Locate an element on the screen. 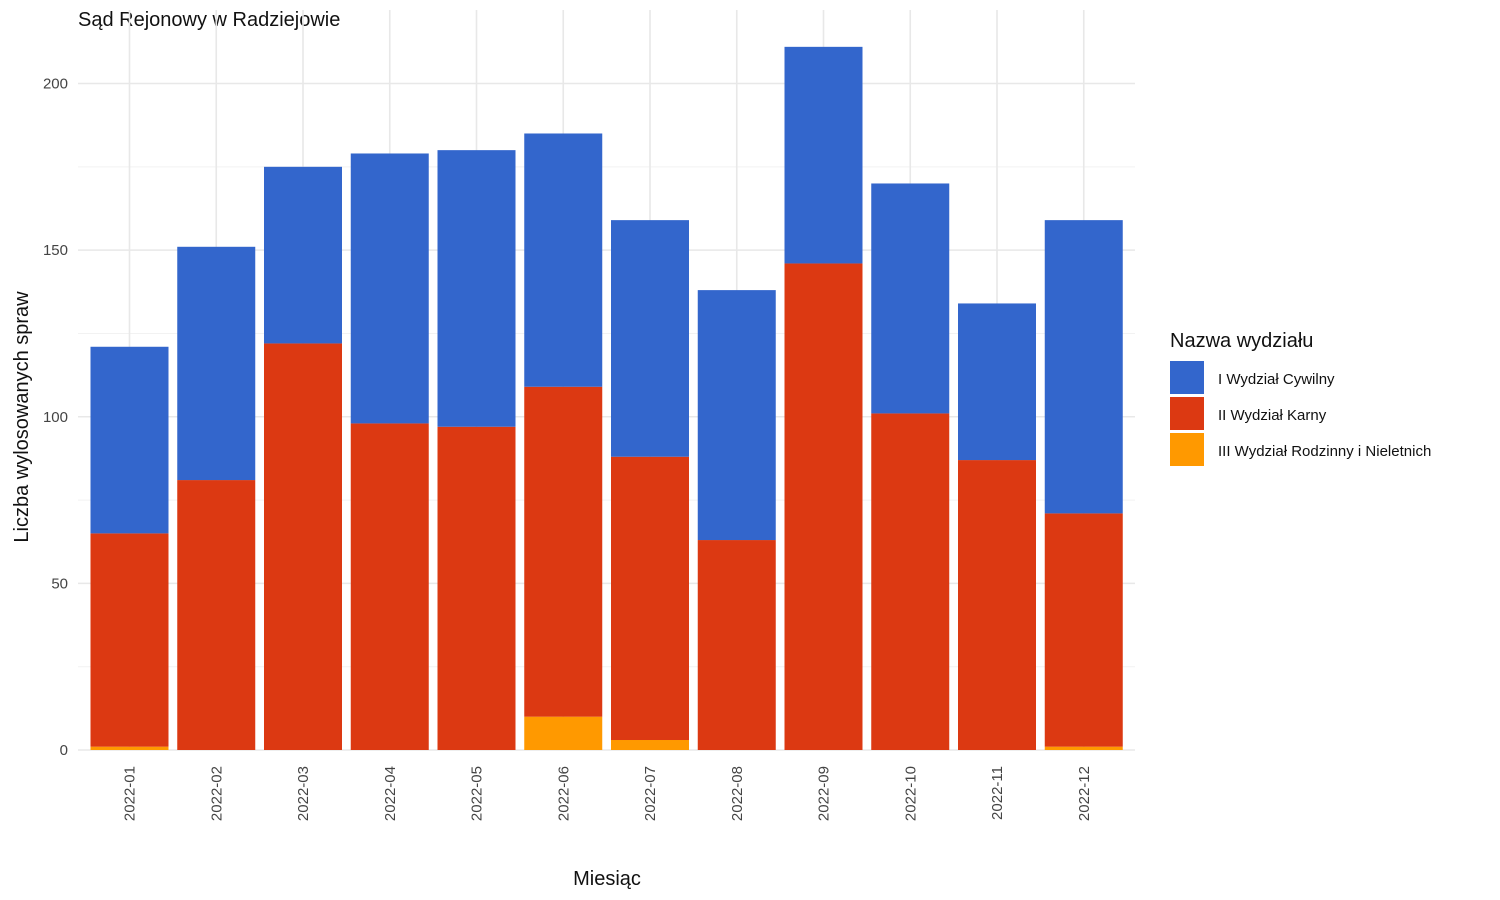 This screenshot has width=1500, height=900. y-tick-label: 150 is located at coordinates (55, 250).